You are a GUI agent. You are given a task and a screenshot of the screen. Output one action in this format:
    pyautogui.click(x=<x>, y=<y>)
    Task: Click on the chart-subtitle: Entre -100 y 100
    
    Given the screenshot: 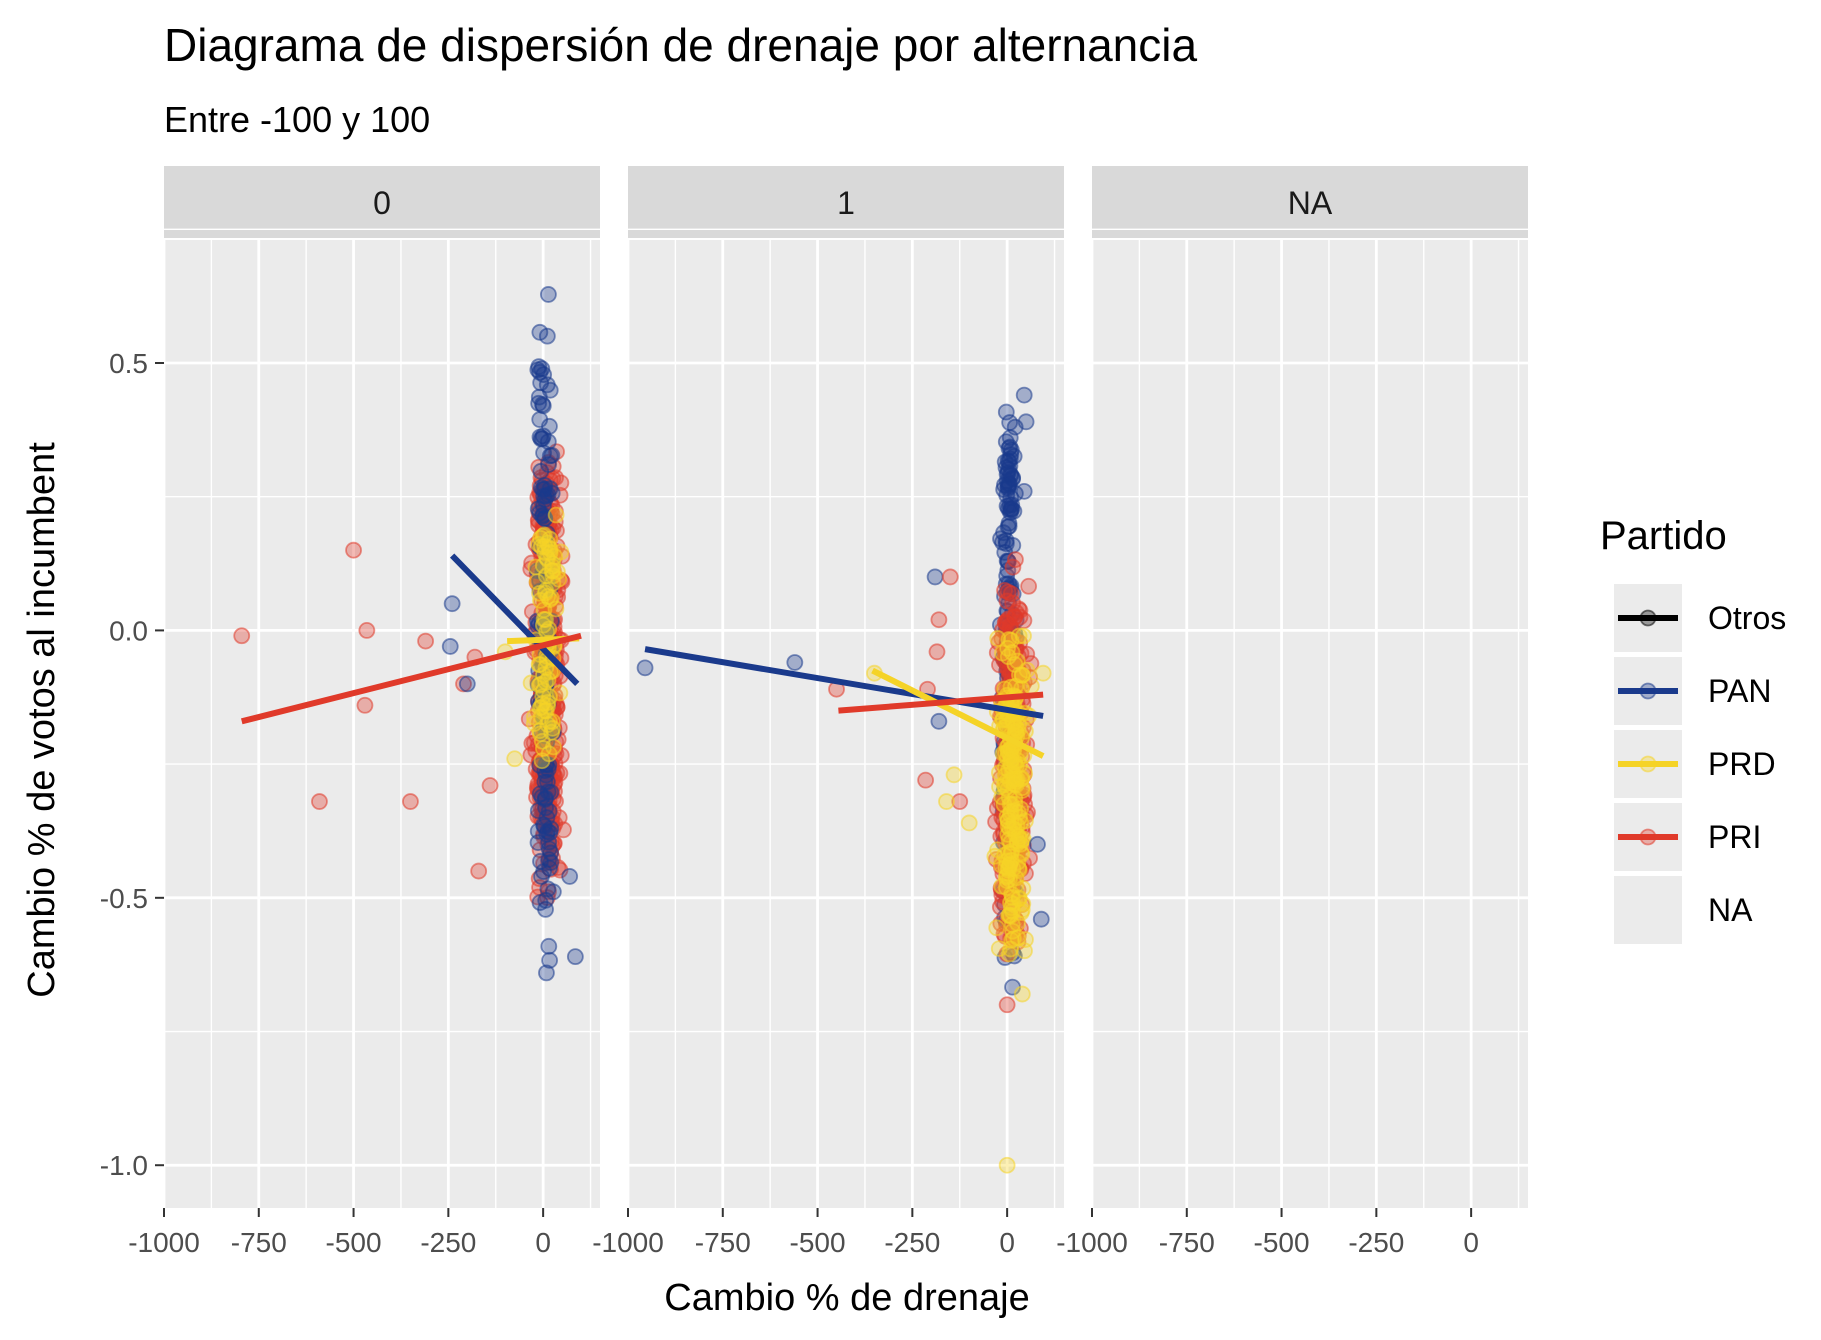 What is the action you would take?
    pyautogui.click(x=297, y=119)
    